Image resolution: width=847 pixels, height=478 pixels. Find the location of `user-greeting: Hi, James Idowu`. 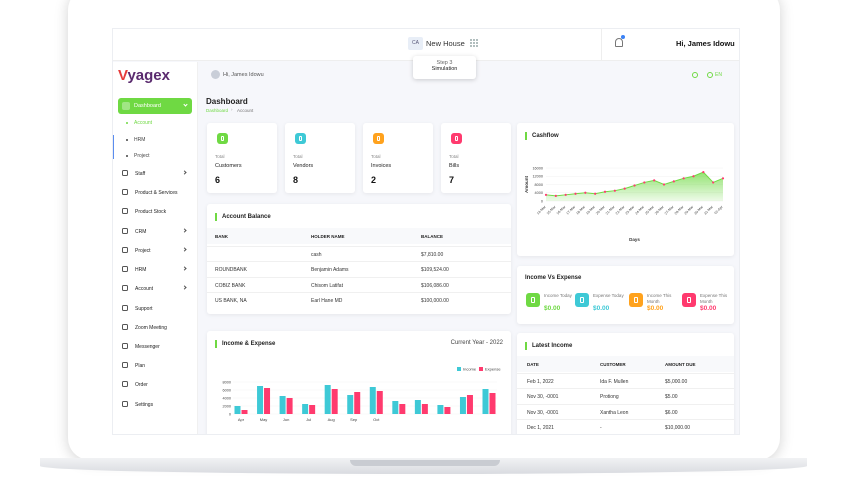

user-greeting: Hi, James Idowu is located at coordinates (705, 43).